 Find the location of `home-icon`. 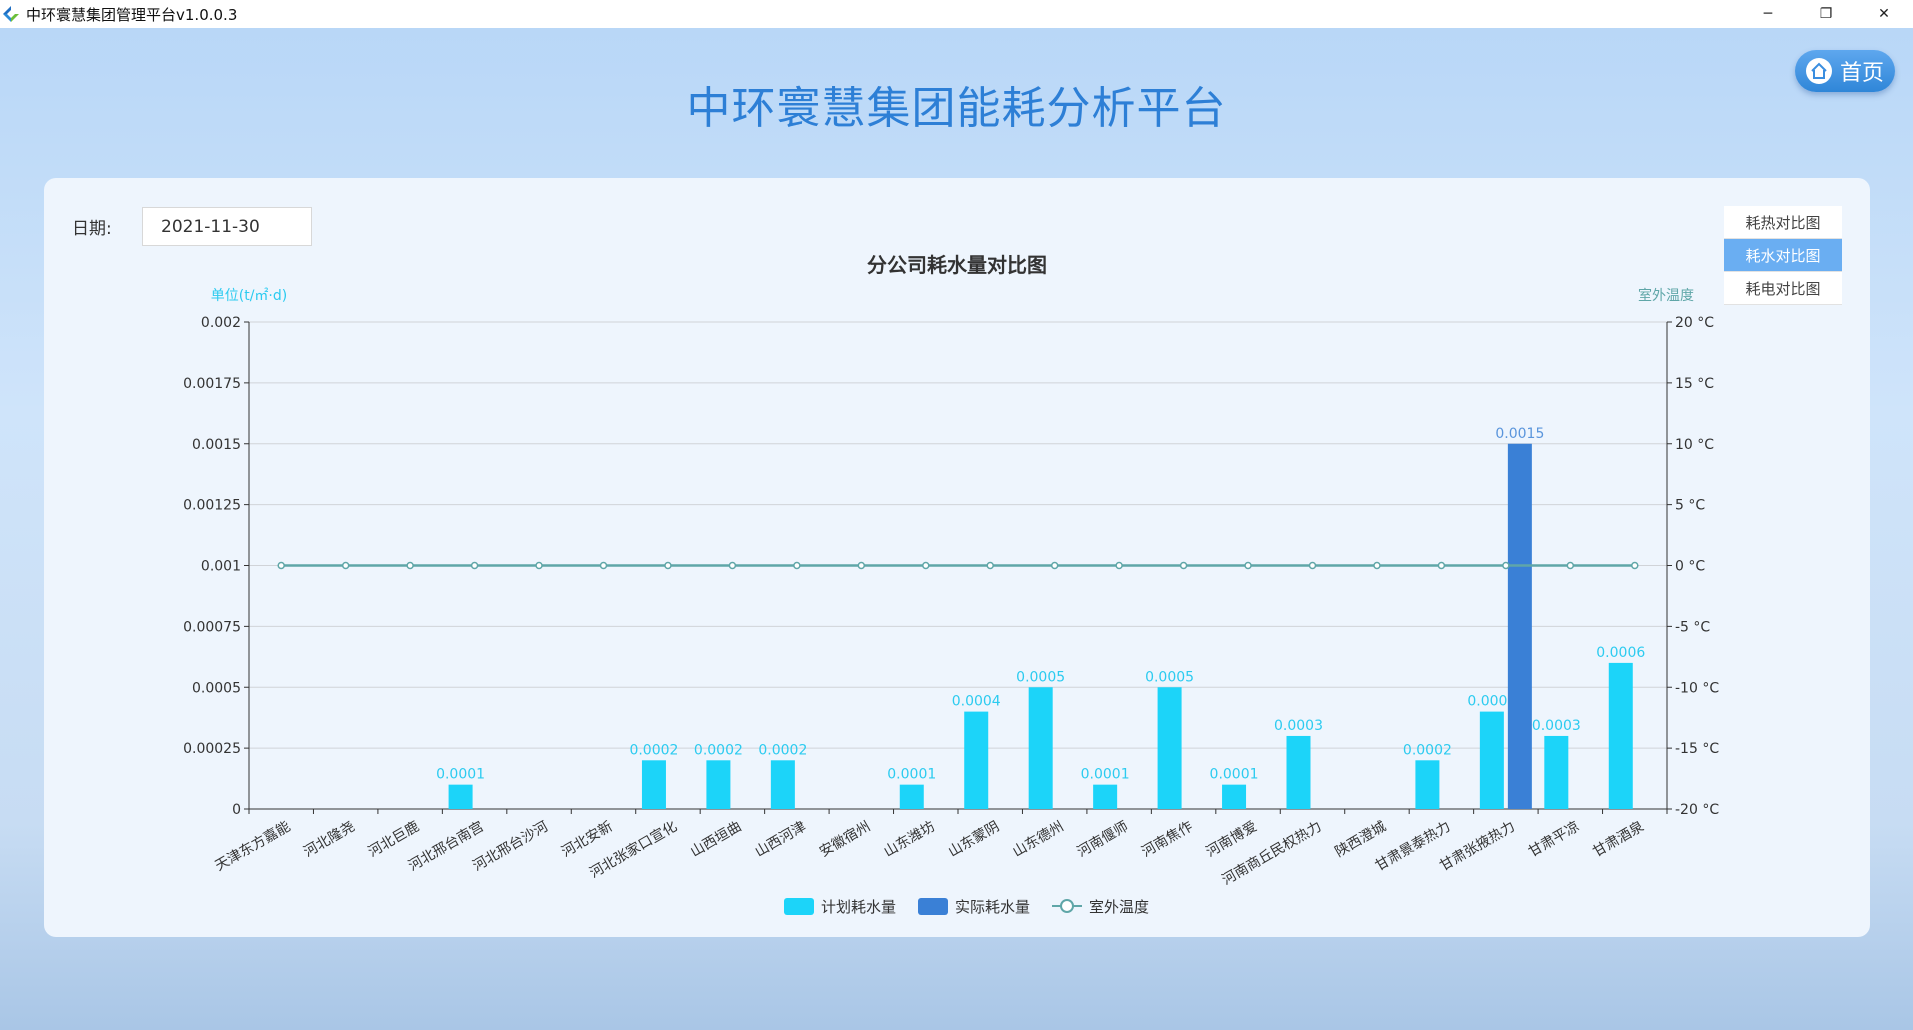

home-icon is located at coordinates (1818, 71).